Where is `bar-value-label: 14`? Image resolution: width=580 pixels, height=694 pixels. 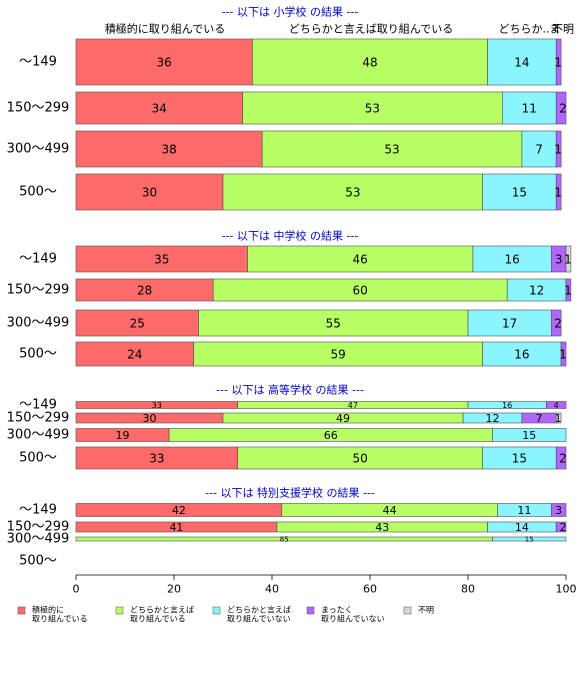 bar-value-label: 14 is located at coordinates (522, 527).